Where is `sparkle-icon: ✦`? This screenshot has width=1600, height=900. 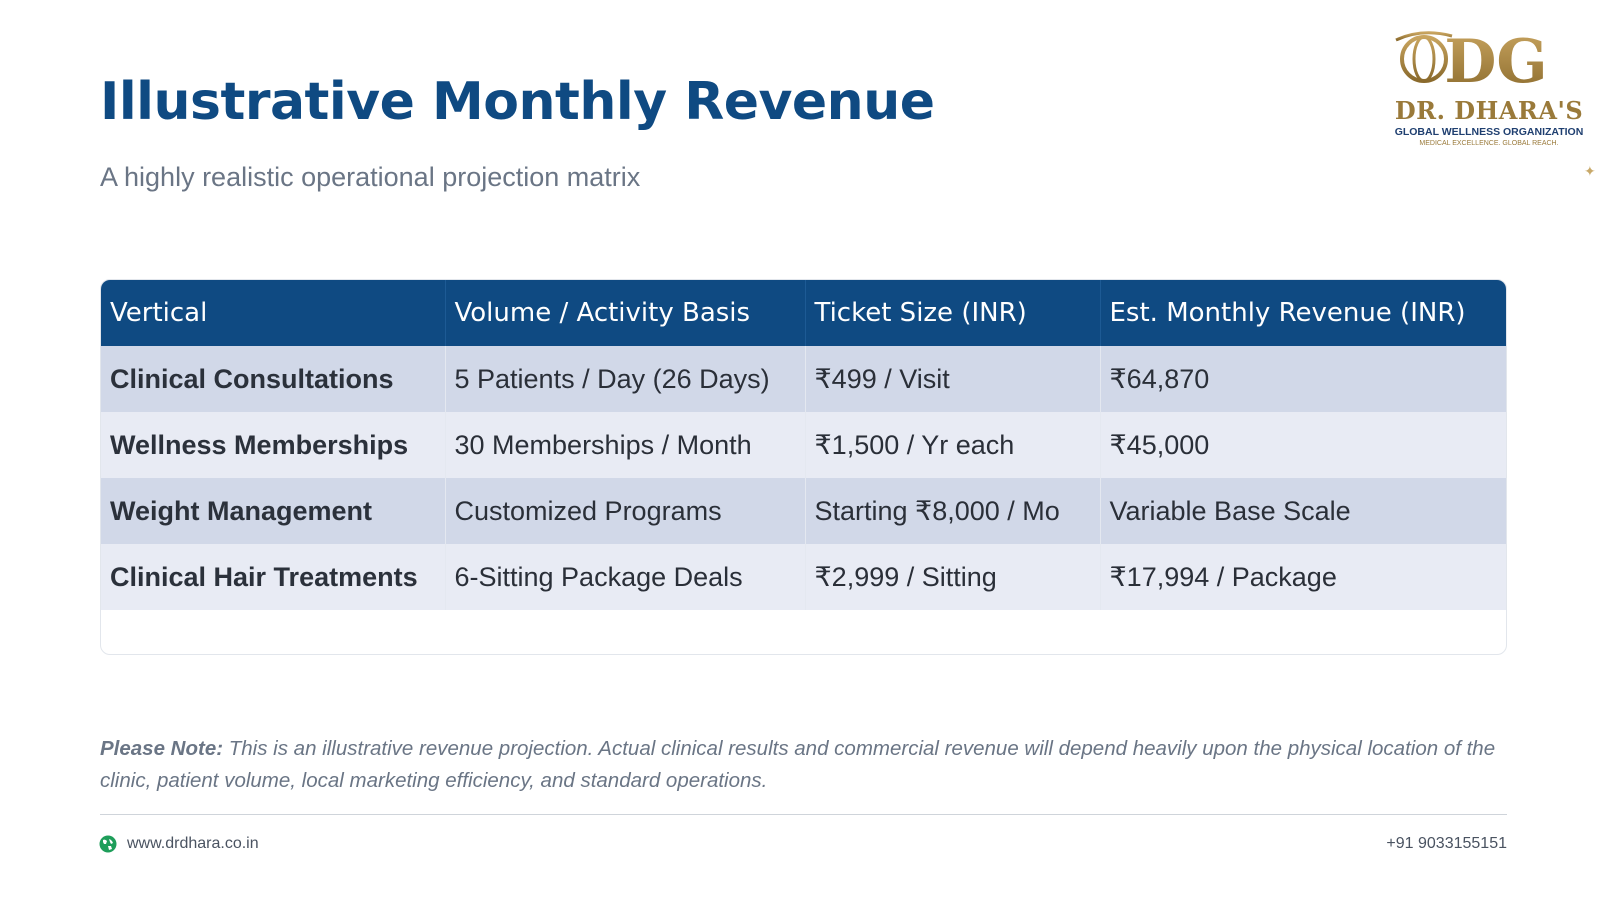 sparkle-icon: ✦ is located at coordinates (1590, 172).